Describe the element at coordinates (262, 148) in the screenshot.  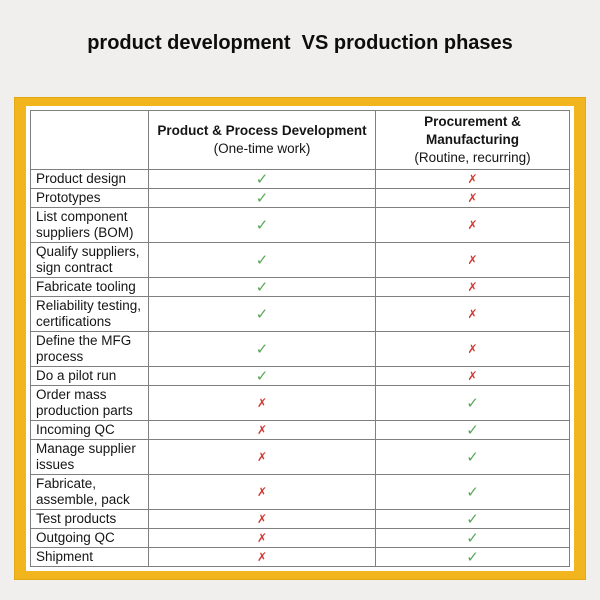
I see `dev-column-subtitle: (One-time work)` at that location.